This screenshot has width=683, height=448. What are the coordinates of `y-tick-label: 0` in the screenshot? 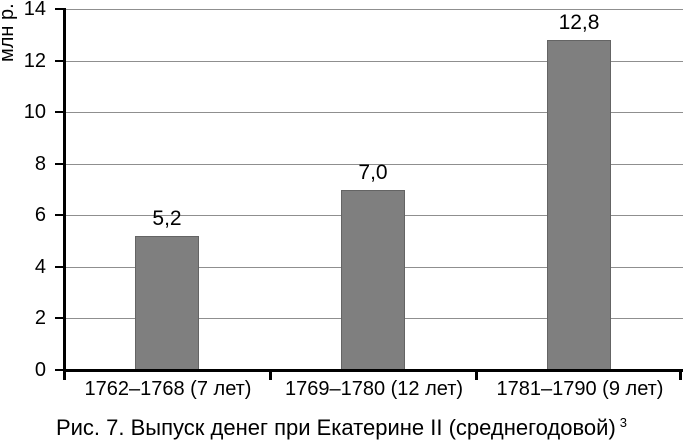 It's located at (40, 370).